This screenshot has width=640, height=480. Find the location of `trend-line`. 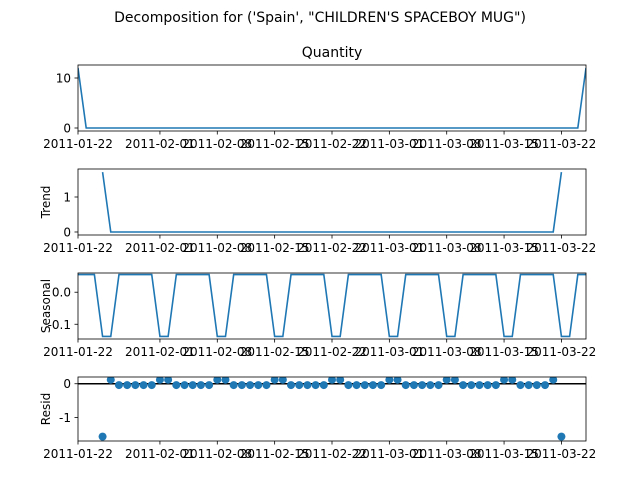

trend-line is located at coordinates (332, 202).